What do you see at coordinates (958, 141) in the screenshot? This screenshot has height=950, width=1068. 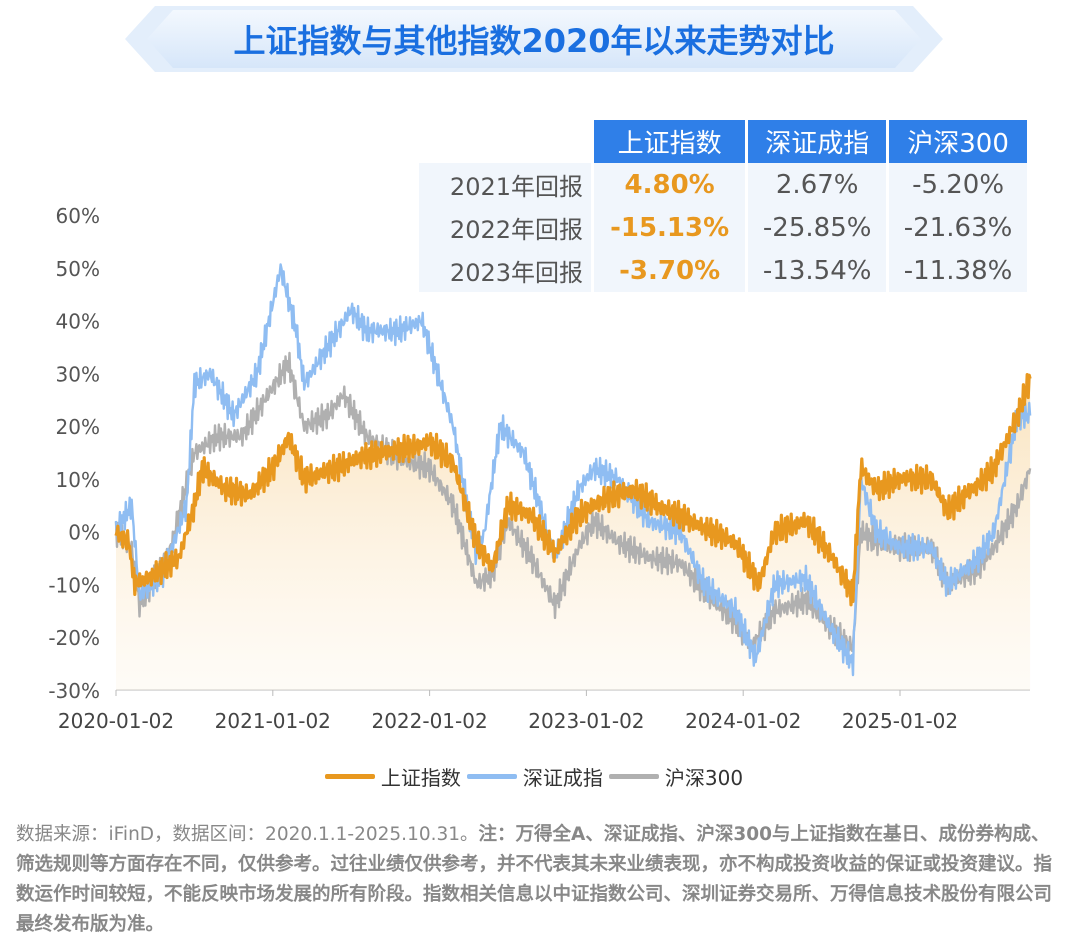 I see `header-hs300: 沪深300` at bounding box center [958, 141].